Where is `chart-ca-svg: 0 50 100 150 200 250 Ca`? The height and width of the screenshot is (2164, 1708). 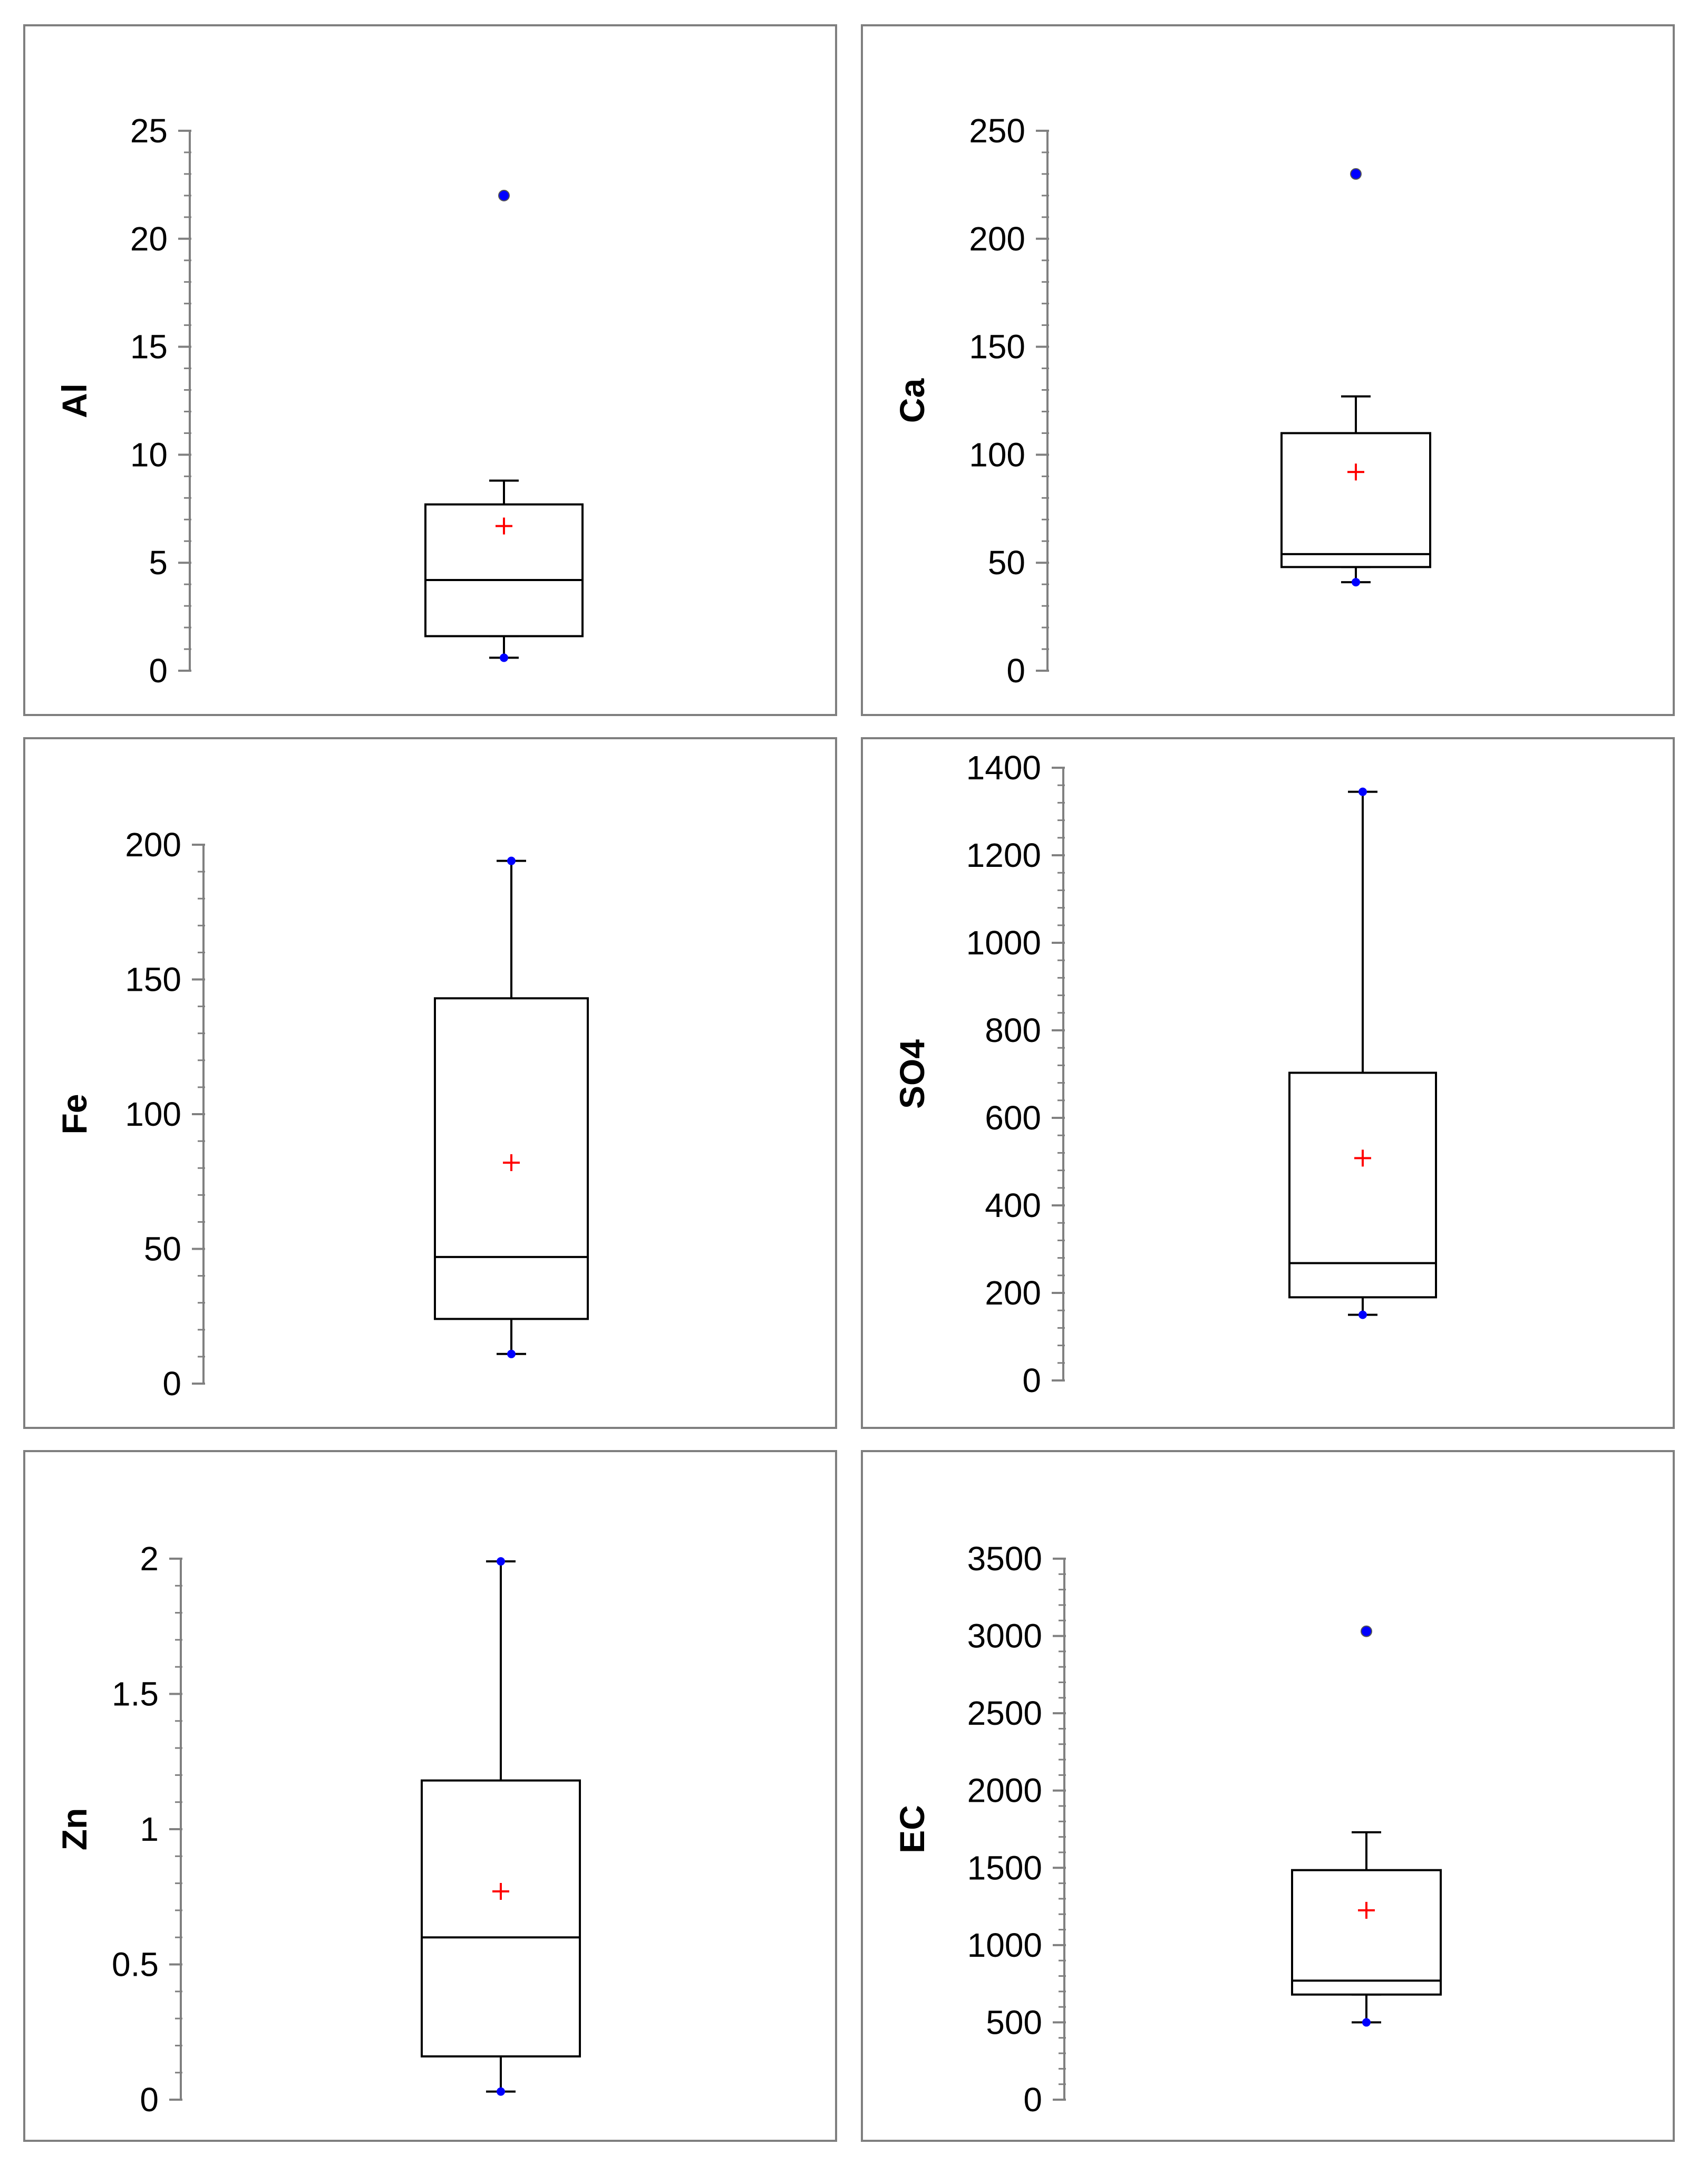
chart-ca-svg: 0 50 100 150 200 250 Ca is located at coordinates (1161, 401).